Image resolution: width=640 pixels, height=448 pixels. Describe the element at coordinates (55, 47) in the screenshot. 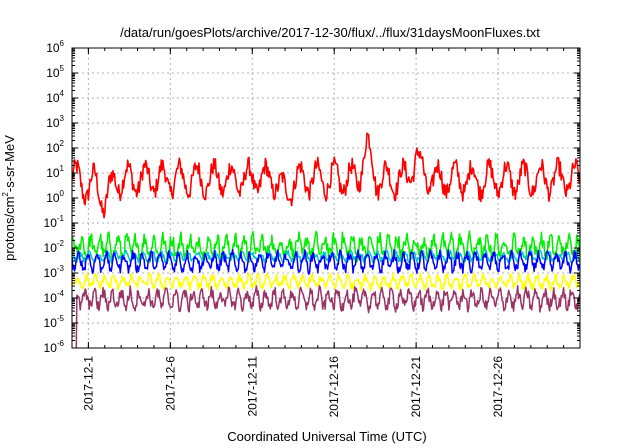

I see `y-tick-label: 10⁶` at that location.